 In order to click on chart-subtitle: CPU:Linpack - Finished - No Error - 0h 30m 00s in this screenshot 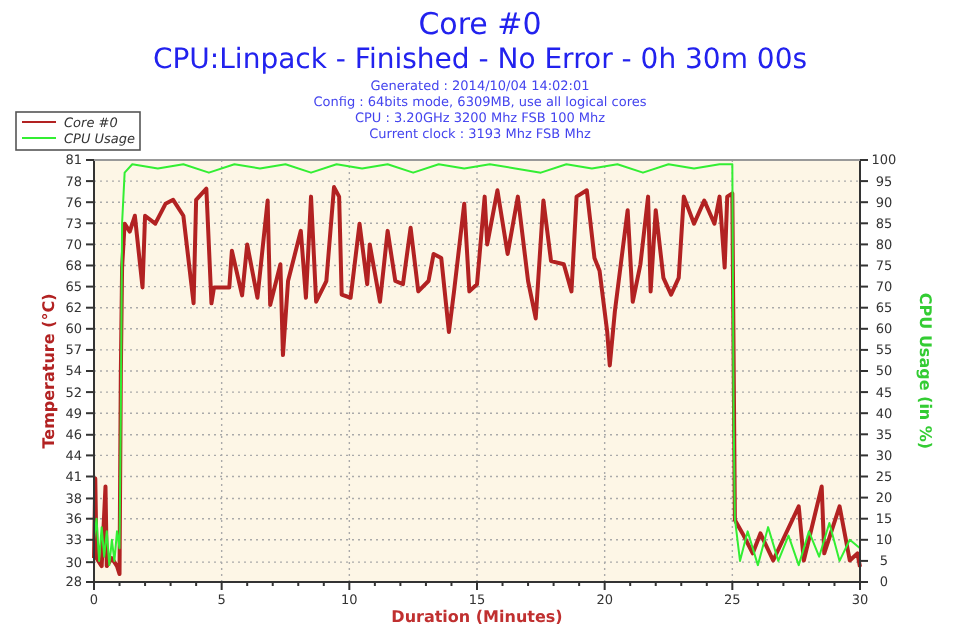, I will do `click(480, 60)`.